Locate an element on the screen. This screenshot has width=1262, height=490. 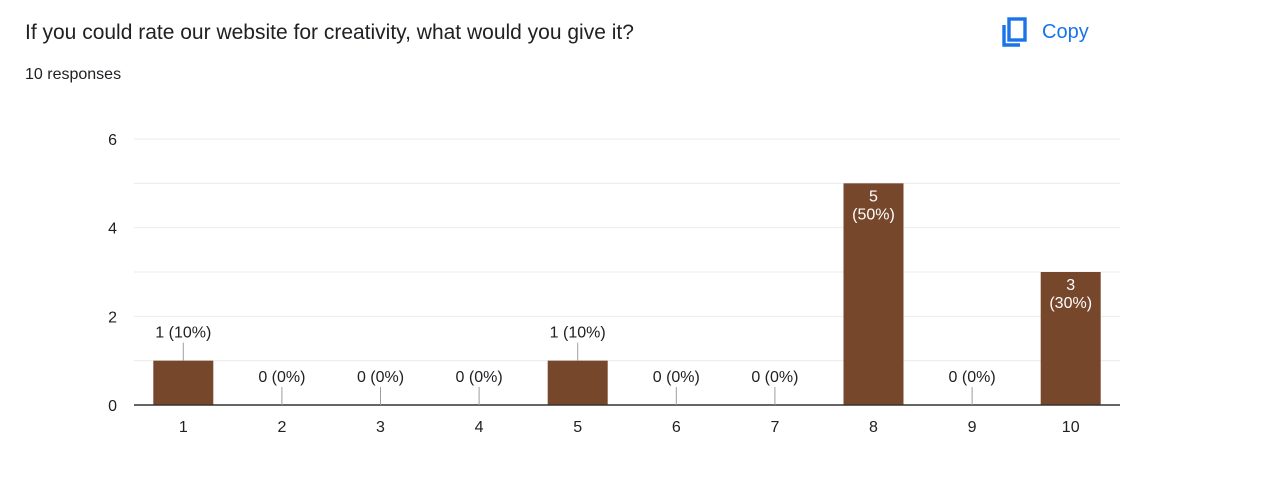
x-tick-label: 3 is located at coordinates (380, 427).